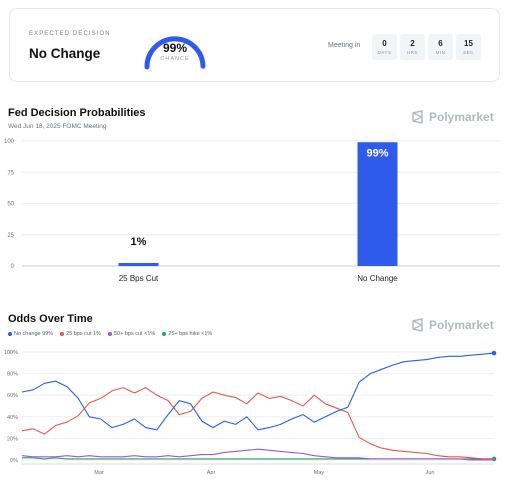  What do you see at coordinates (190, 334) in the screenshot?
I see `legend-label-25-bps-hike: 25+ bps hike <1%` at bounding box center [190, 334].